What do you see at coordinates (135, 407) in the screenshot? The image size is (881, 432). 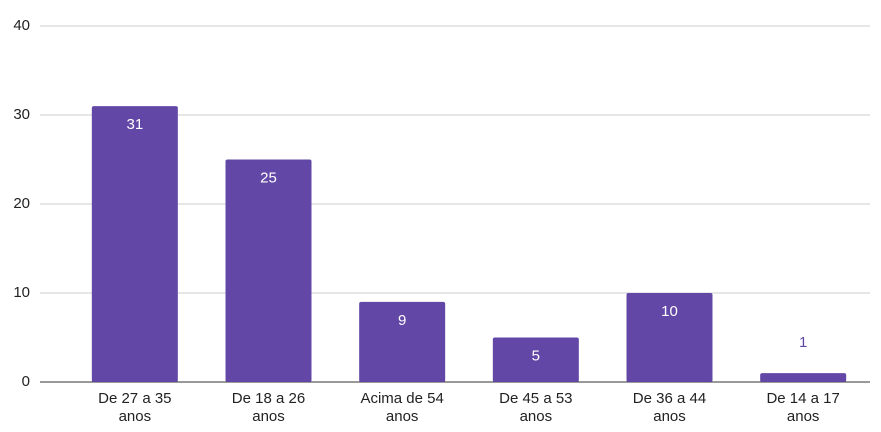 I see `x-tick-label: De 27 a 35 anos` at bounding box center [135, 407].